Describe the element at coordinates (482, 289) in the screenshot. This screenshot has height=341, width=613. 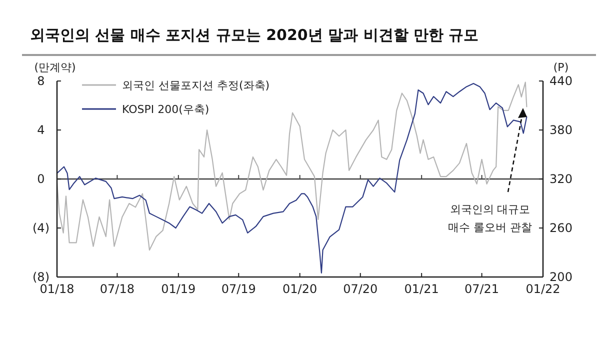
I see `x-tick-label: 07/21` at that location.